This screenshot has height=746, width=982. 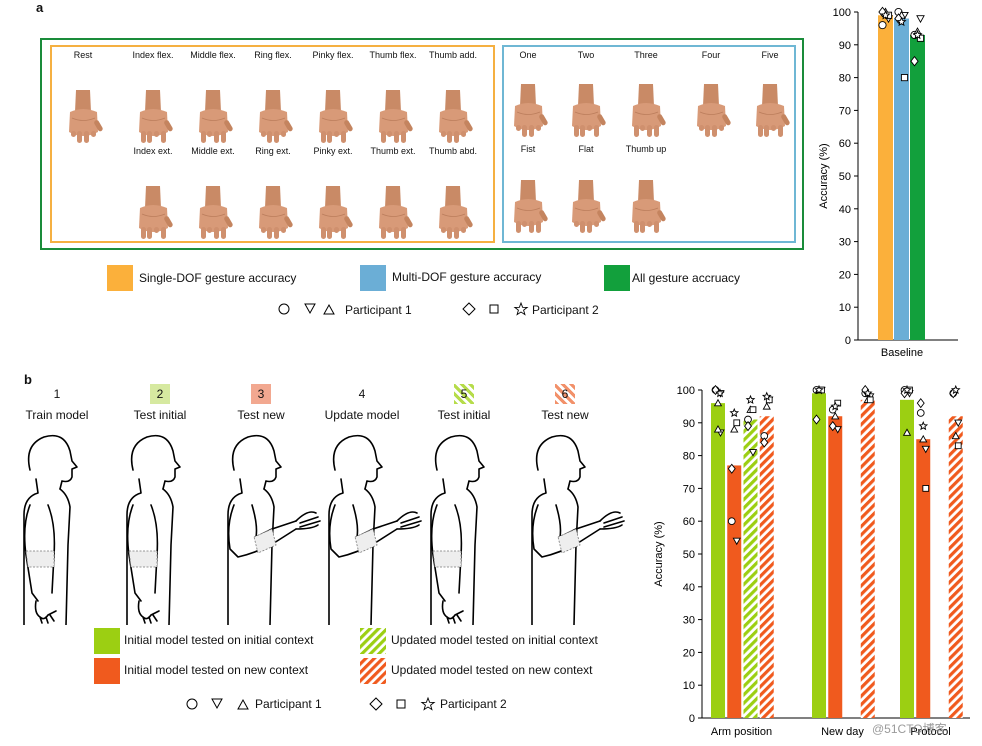 What do you see at coordinates (57, 415) in the screenshot?
I see `step-title: Train model` at bounding box center [57, 415].